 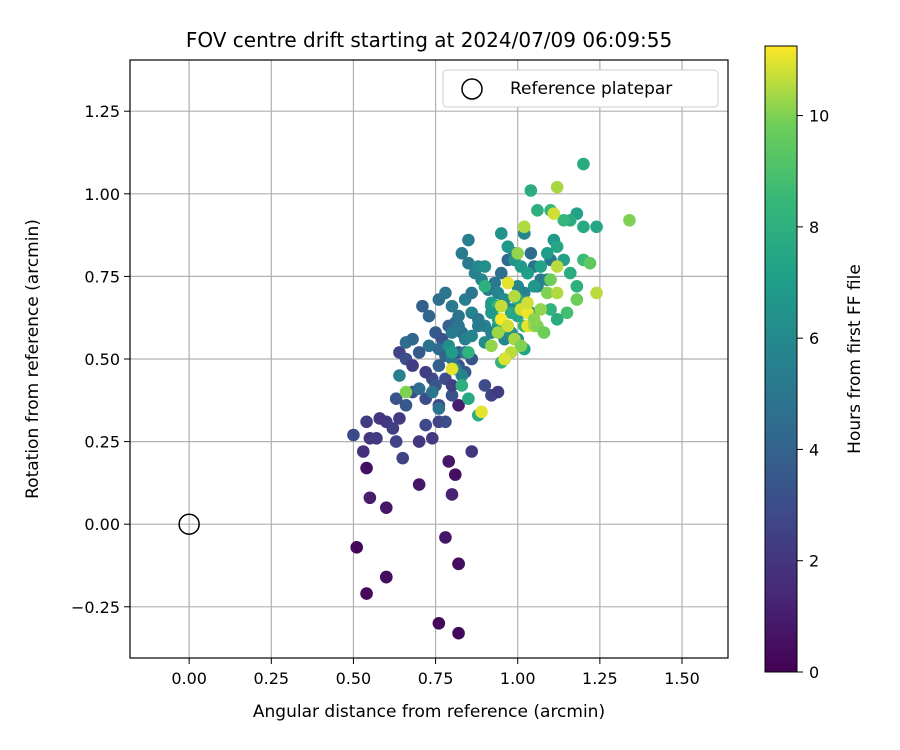 I want to click on y-tick-label: −0.25, so click(x=95, y=607).